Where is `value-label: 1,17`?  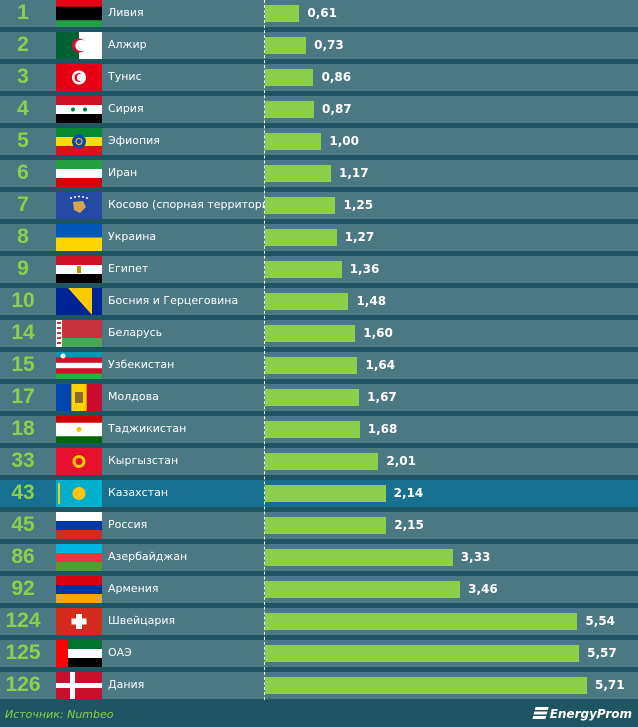 value-label: 1,17 is located at coordinates (353, 173).